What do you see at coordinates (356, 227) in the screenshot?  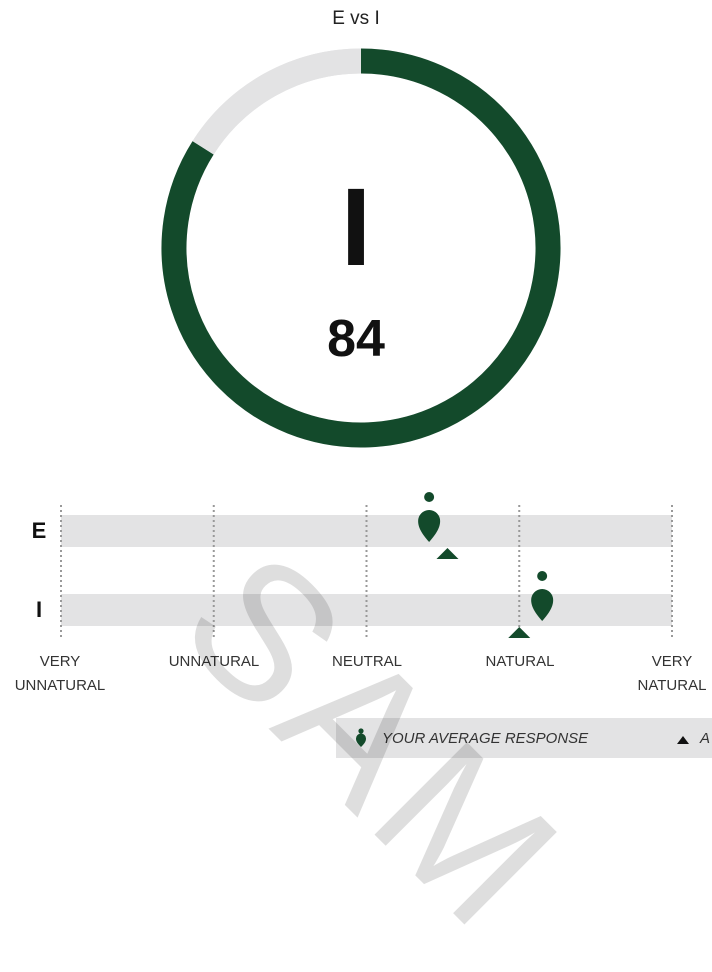 I see `donut-center-letter: I` at bounding box center [356, 227].